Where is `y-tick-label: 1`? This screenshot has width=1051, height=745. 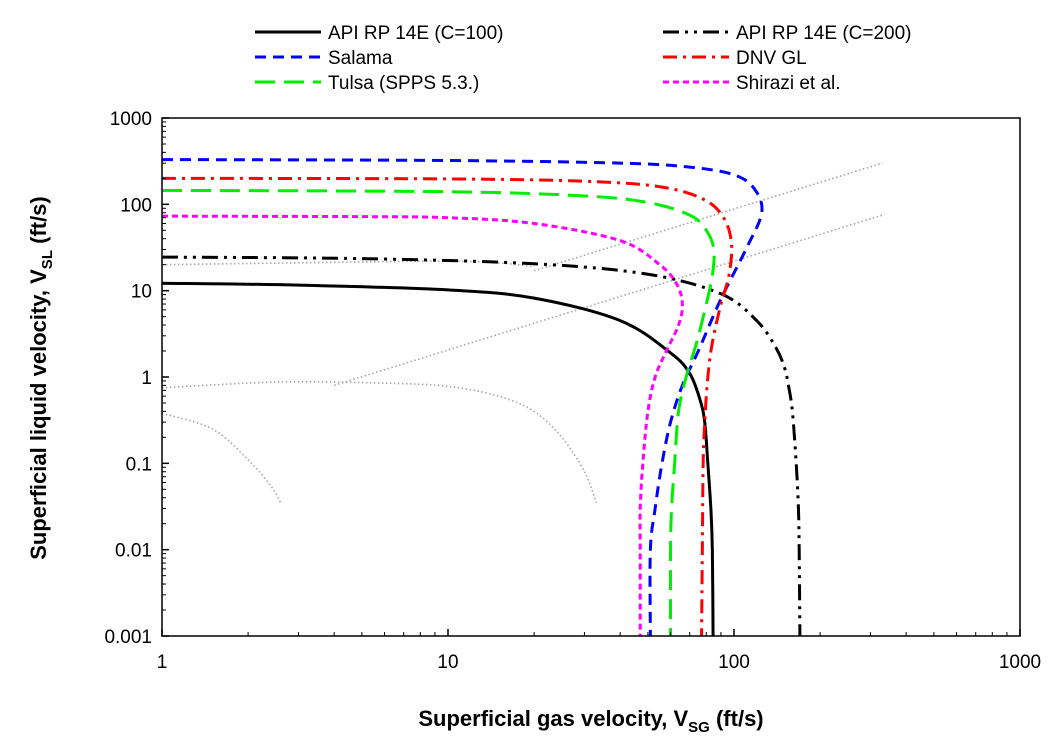 y-tick-label: 1 is located at coordinates (146, 378).